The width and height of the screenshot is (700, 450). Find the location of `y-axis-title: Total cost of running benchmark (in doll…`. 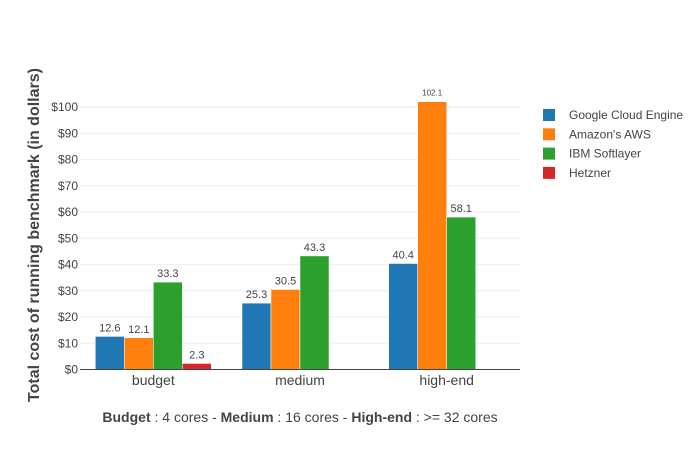

y-axis-title: Total cost of running benchmark (in doll… is located at coordinates (34, 235).